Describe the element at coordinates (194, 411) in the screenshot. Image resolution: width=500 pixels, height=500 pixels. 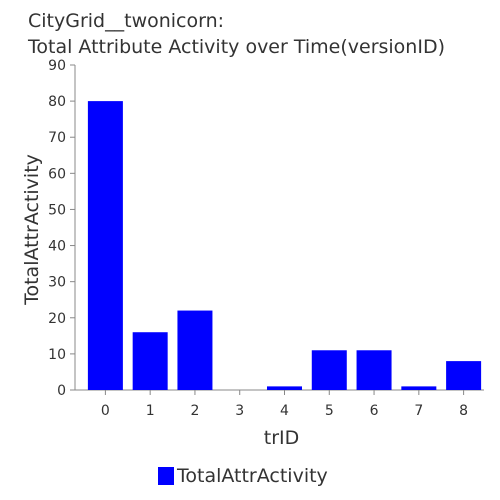
I see `x-tick-label: 2` at that location.